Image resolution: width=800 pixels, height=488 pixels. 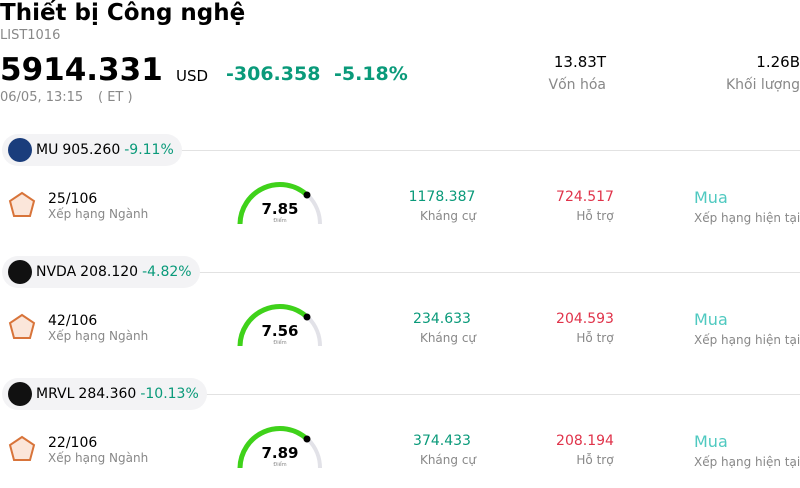 I want to click on stock-ticker: MU, so click(x=47, y=150).